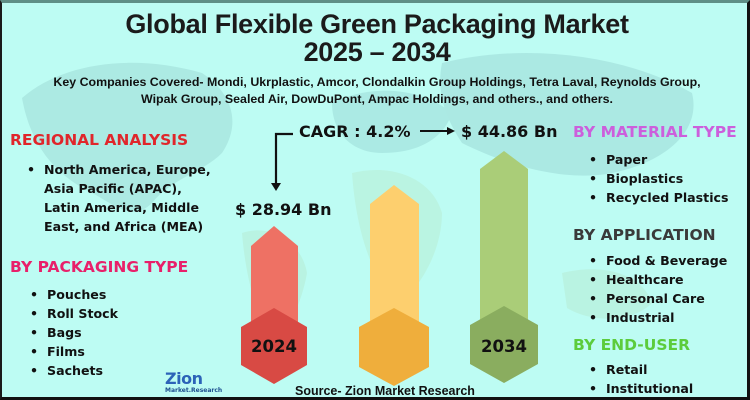 The height and width of the screenshot is (400, 750). I want to click on list-item: Healthcare, so click(658, 279).